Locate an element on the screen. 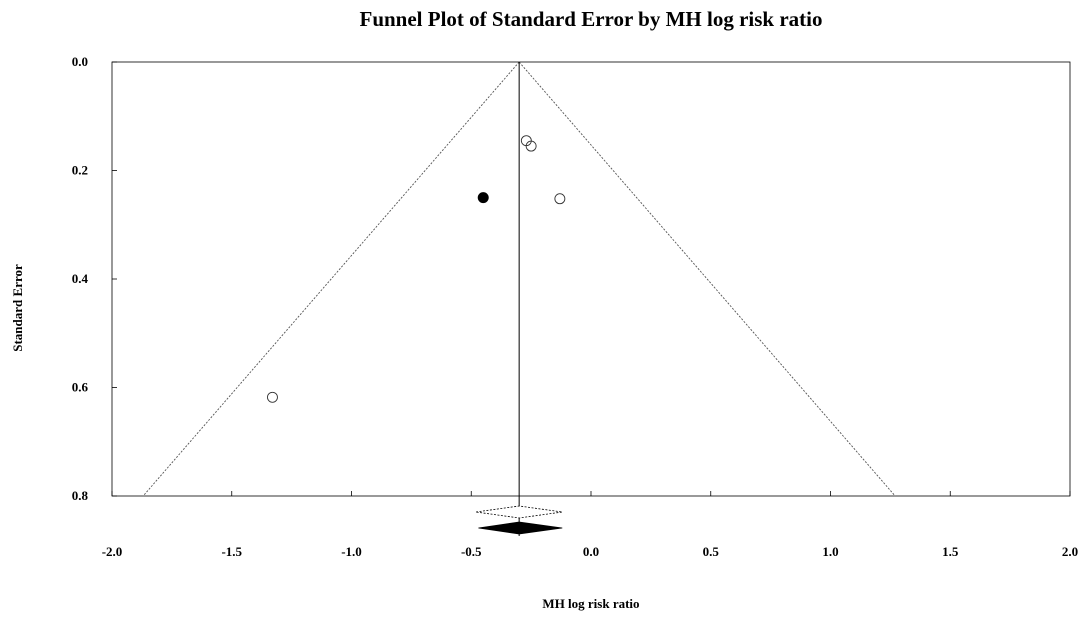  x-tick-label: 0.5 is located at coordinates (711, 551).